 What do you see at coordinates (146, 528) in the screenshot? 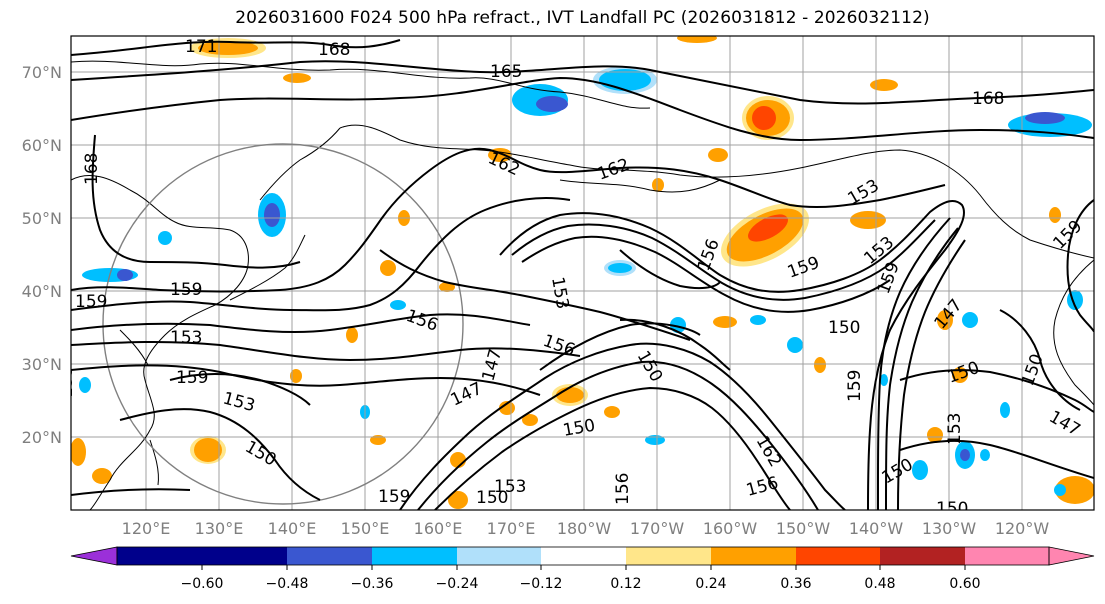
I see `lon-label: 120°E` at bounding box center [146, 528].